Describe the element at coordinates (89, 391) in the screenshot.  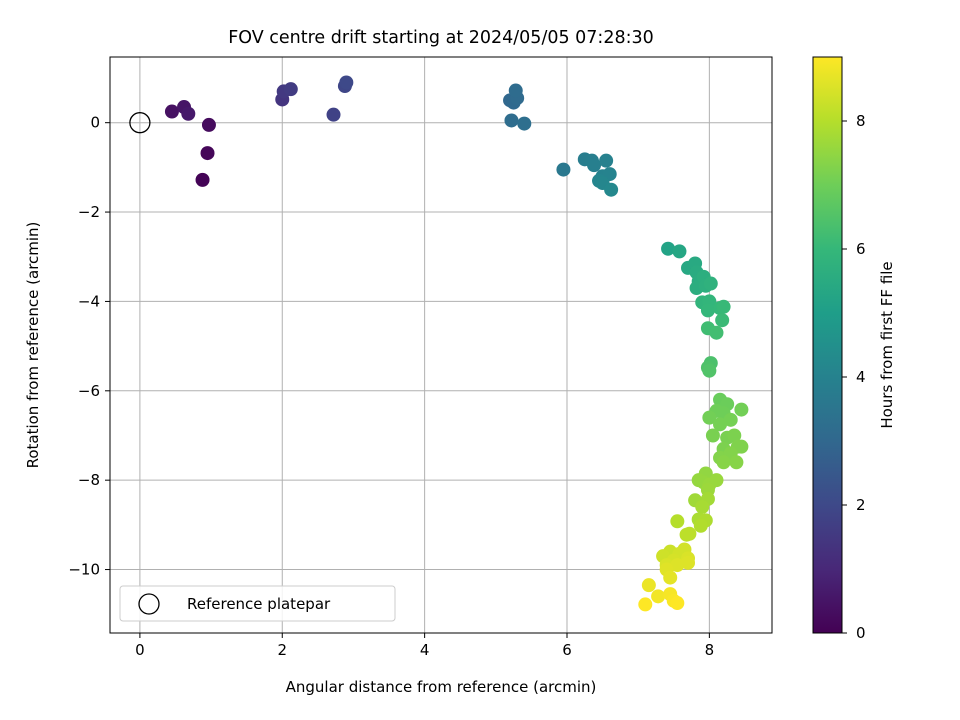
I see `y-tick-label: −6` at that location.